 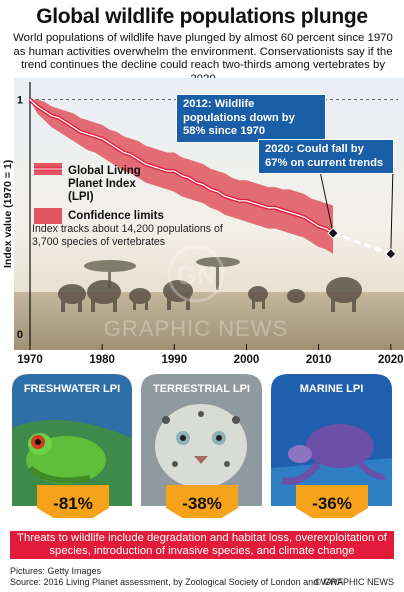 I want to click on legend-label-lpi: Global Living Planet Index (LPI), so click(x=104, y=184).